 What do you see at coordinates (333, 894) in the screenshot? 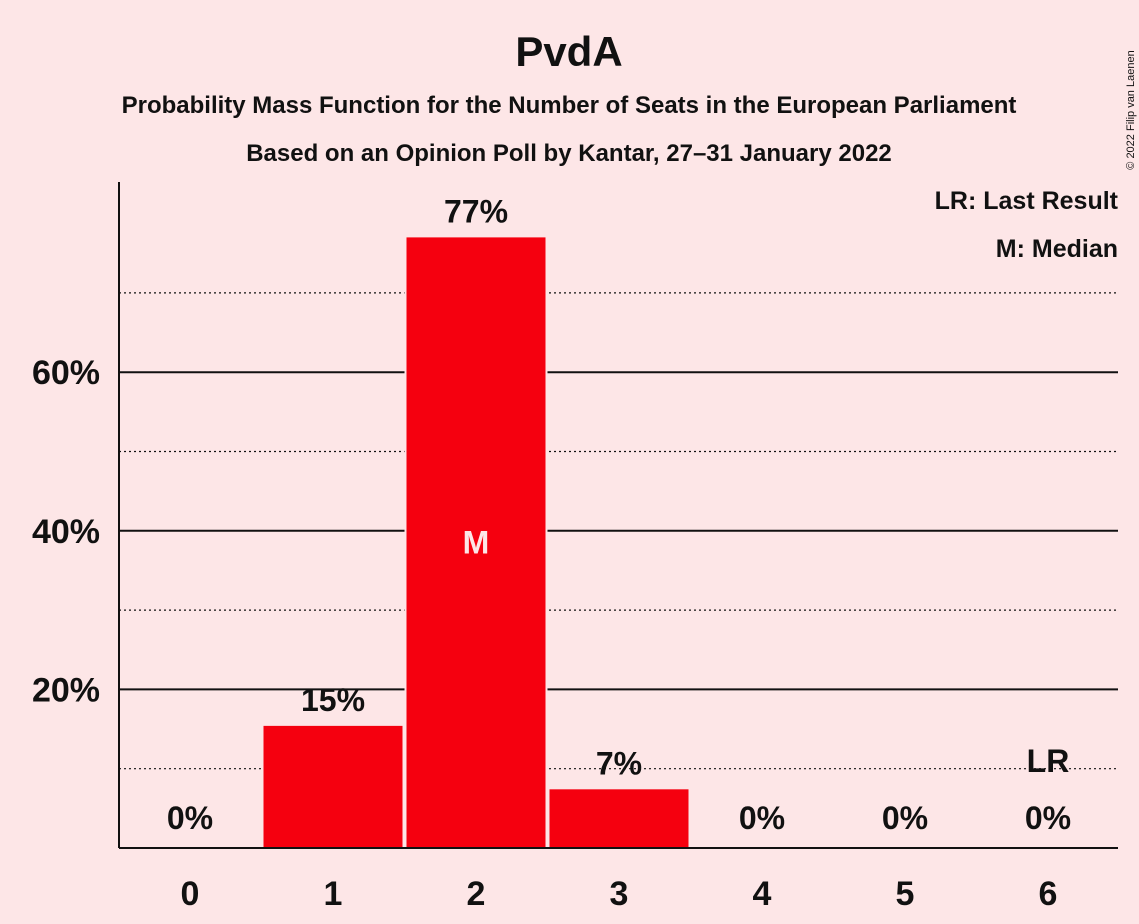
I see `x-tick-label: 1` at bounding box center [333, 894].